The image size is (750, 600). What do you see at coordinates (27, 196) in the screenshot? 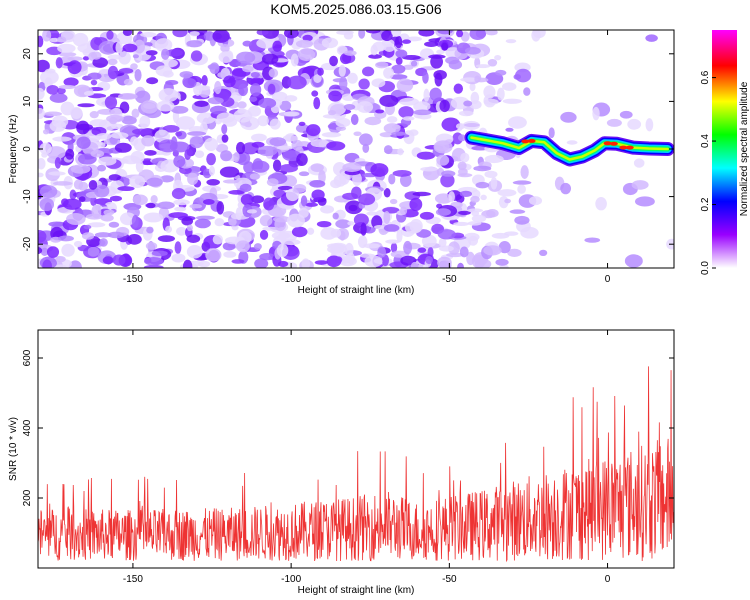
I see `y-tick-label: -10` at bounding box center [27, 196].